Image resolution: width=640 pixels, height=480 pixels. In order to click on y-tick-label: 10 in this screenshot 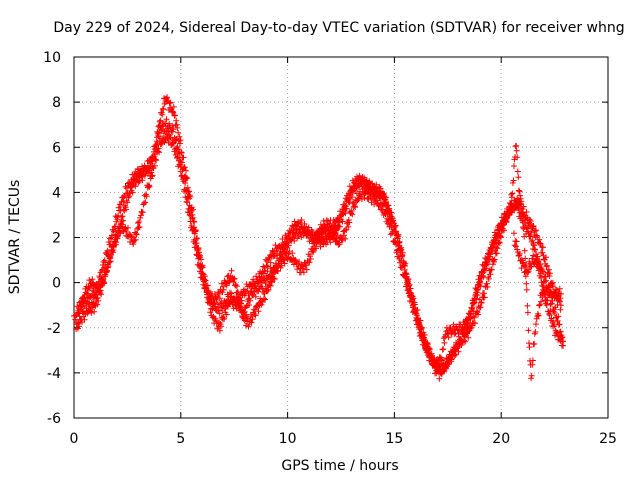, I will do `click(52, 58)`.